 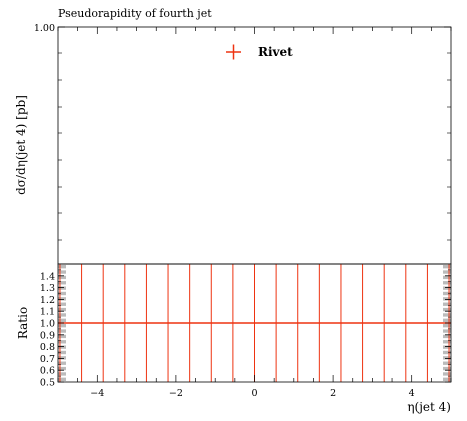 I want to click on main-ytick-label: 1.00, so click(x=44, y=28).